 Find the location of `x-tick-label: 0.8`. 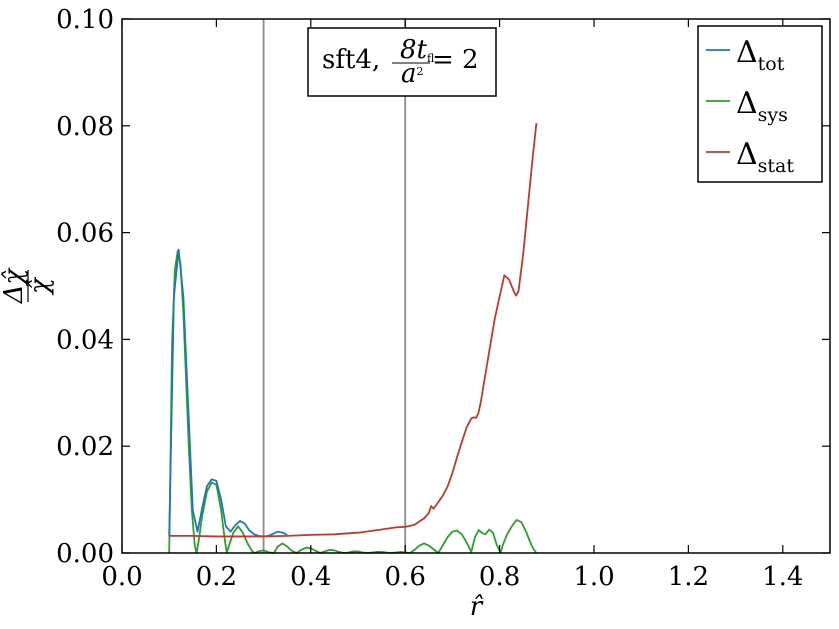

x-tick-label: 0.8 is located at coordinates (499, 577).